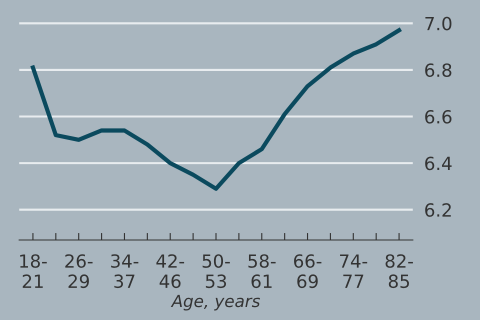  I want to click on y-tick-label: 6.8, so click(438, 70).